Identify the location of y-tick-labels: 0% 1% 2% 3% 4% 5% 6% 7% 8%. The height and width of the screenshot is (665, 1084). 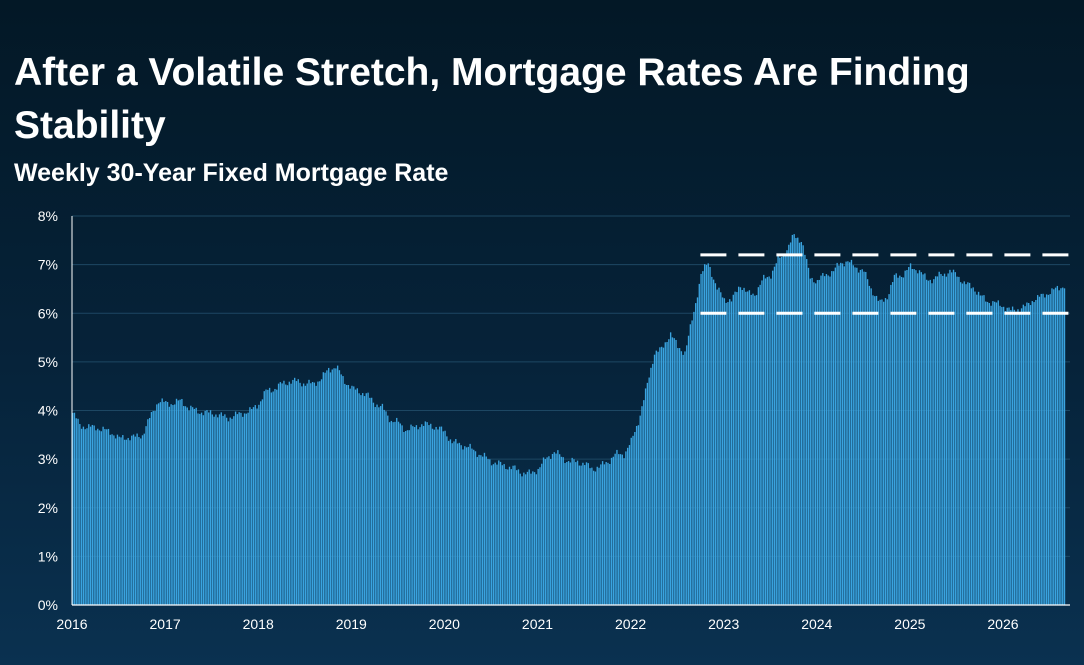
(48, 410).